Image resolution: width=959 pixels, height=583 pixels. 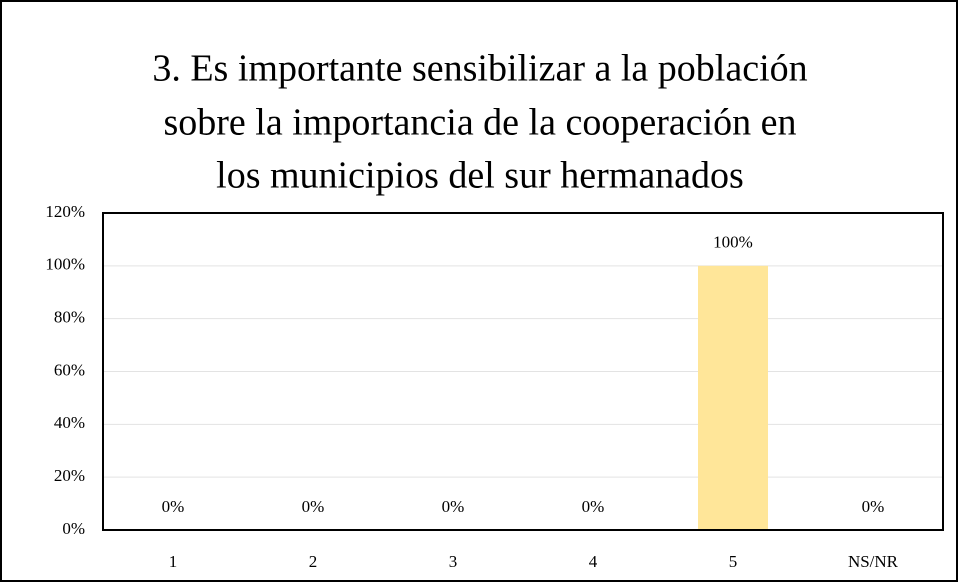 I want to click on x-tick-label: 4, so click(x=593, y=561).